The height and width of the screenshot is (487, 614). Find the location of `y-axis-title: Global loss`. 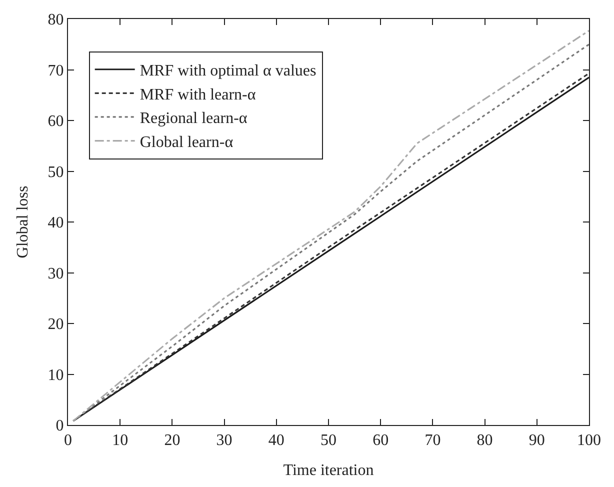

y-axis-title: Global loss is located at coordinates (23, 222).